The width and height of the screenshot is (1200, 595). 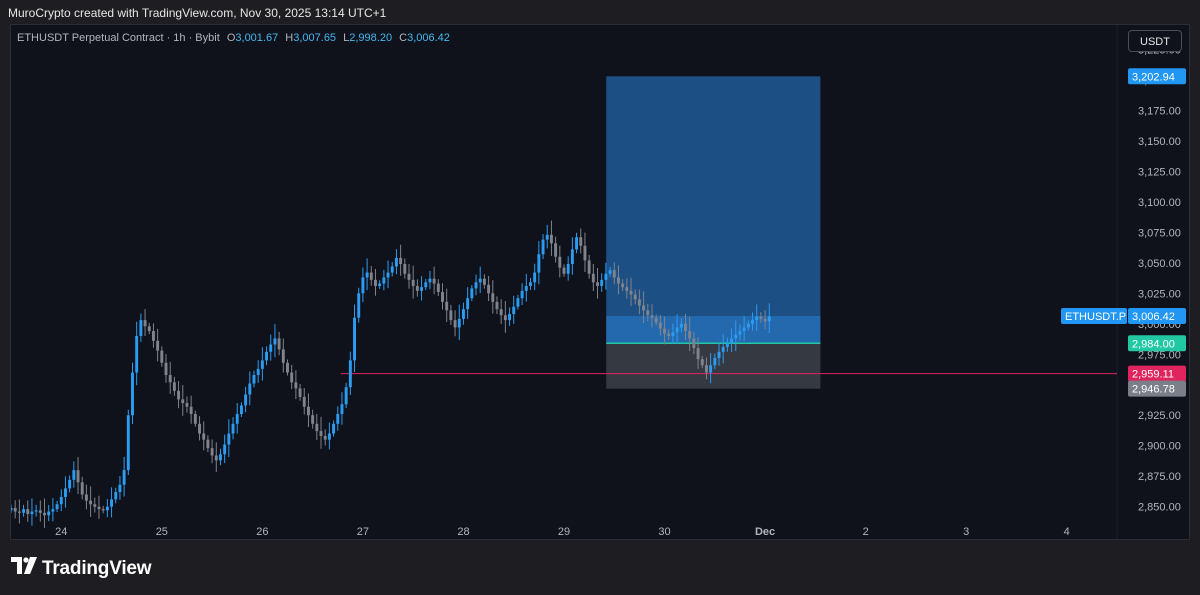 I want to click on x-tick-label: 26, so click(x=262, y=532).